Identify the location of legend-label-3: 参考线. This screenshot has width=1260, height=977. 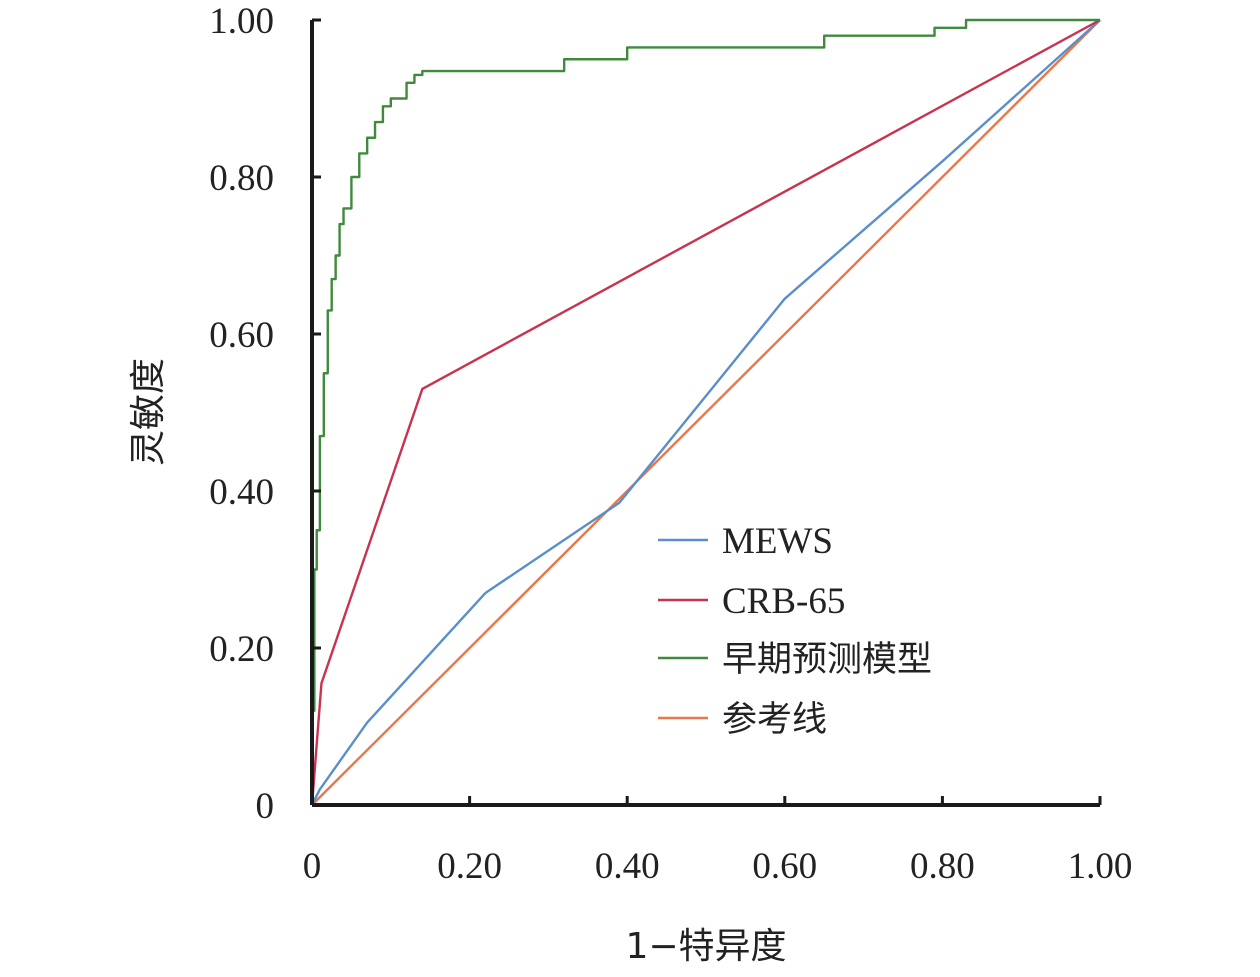
(774, 720).